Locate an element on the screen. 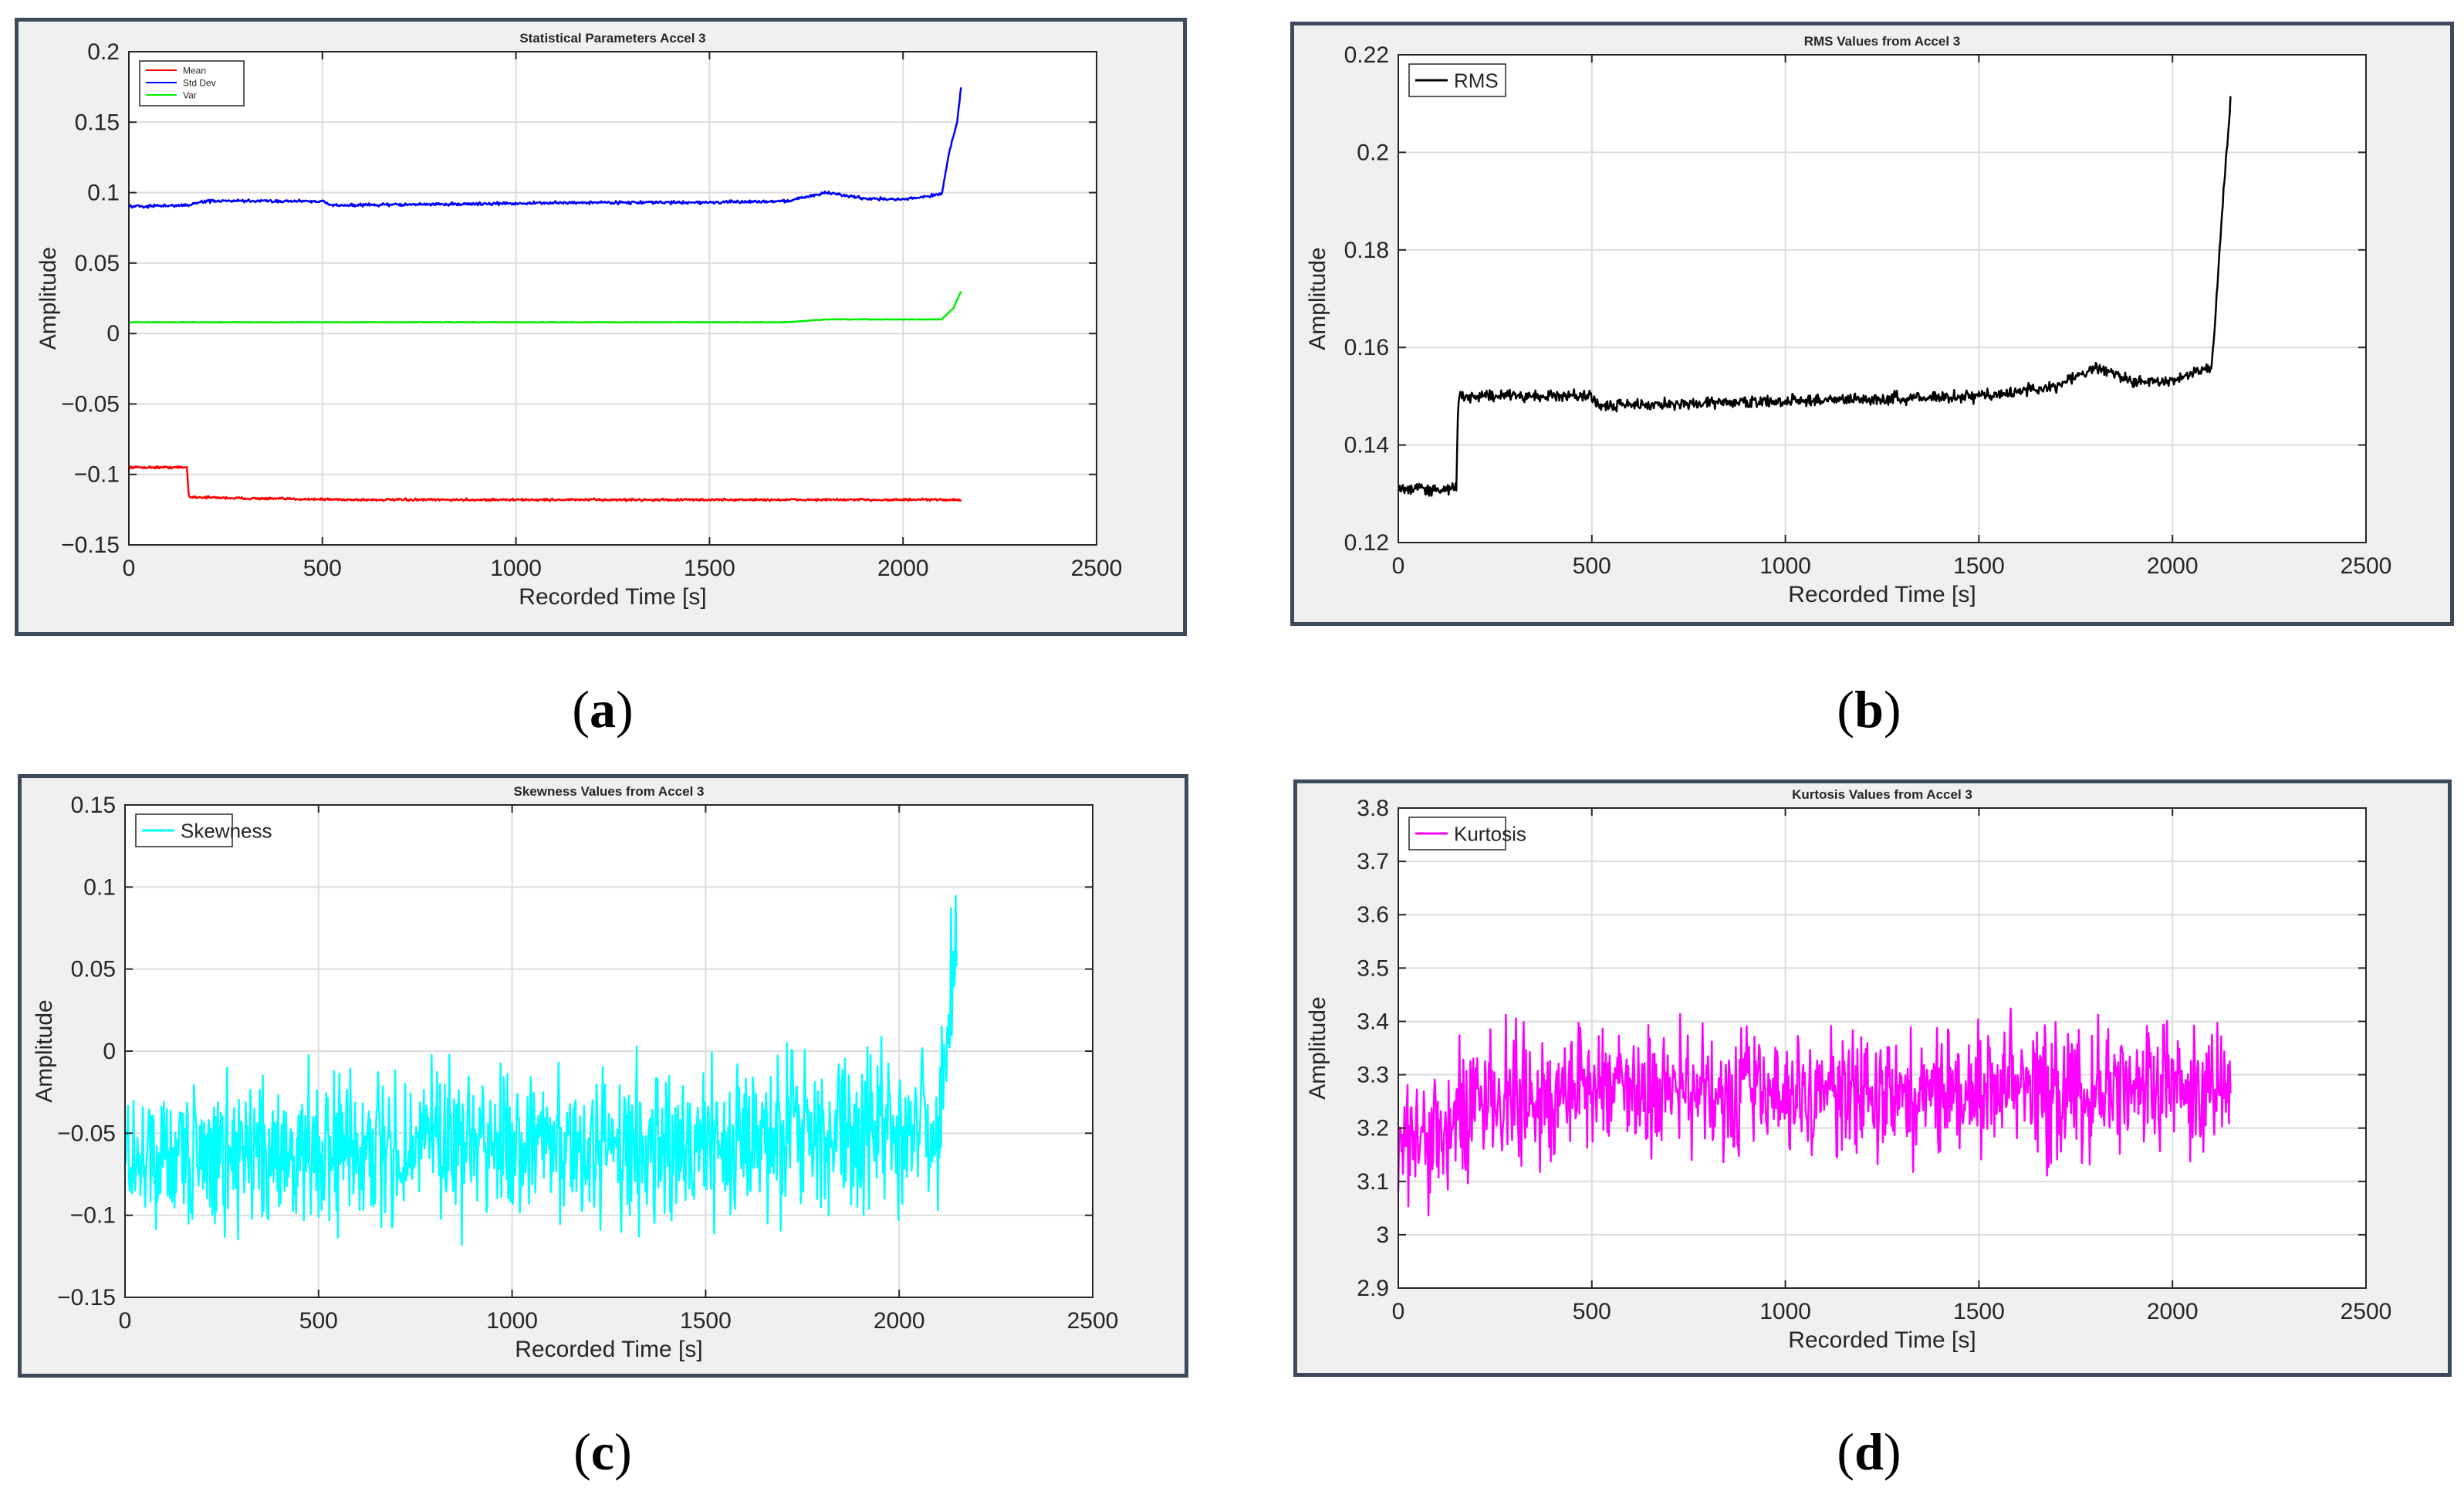 The height and width of the screenshot is (1498, 2464). series-line-std-dev is located at coordinates (545, 148).